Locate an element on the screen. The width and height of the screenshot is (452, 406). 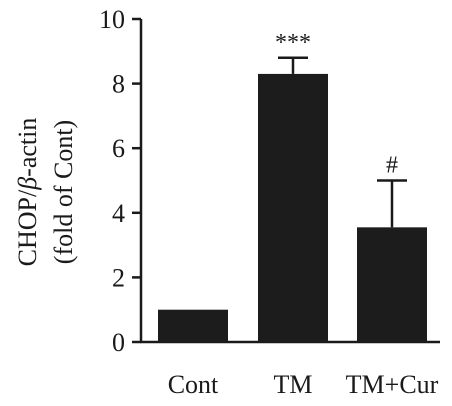
annotations: *** # is located at coordinates (336, 104).